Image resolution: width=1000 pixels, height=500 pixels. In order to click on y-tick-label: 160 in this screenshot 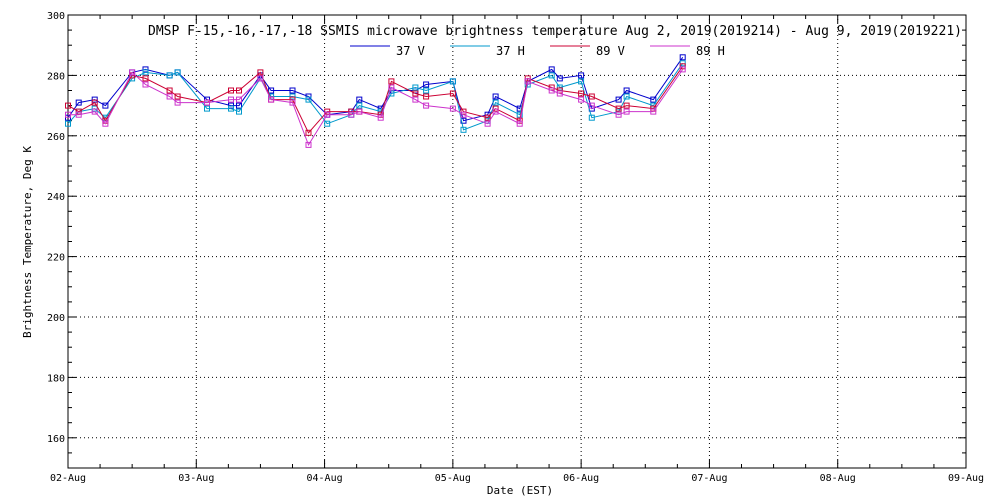, I will do `click(56, 439)`.